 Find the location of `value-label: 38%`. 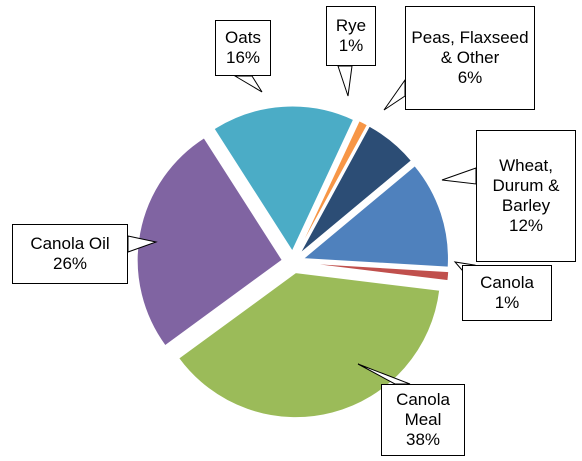

value-label: 38% is located at coordinates (423, 439).